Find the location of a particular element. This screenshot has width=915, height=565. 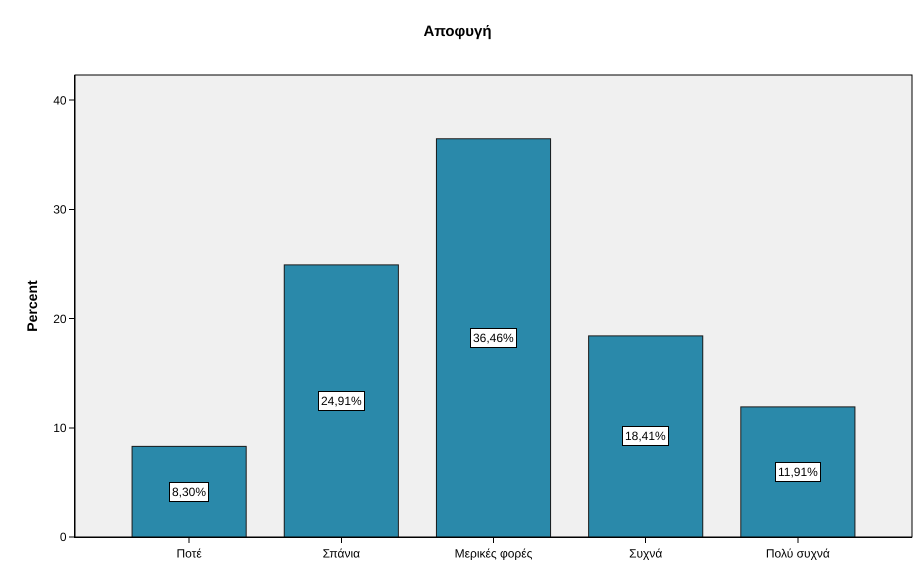

data-label: 36,46% is located at coordinates (493, 338).